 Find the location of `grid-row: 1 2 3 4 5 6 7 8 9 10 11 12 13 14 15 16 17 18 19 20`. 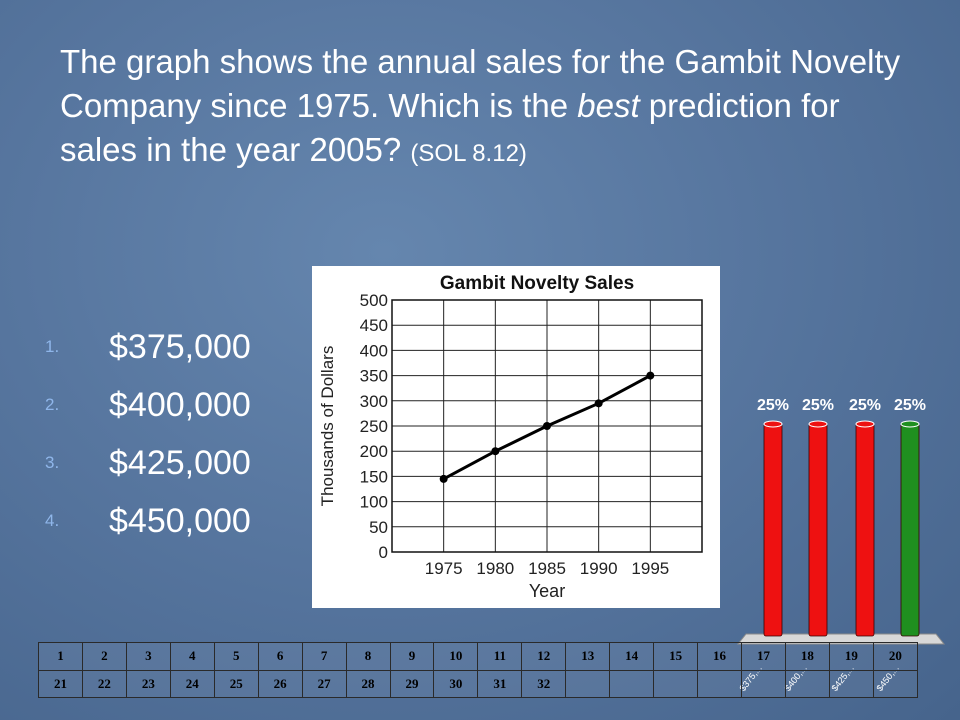

grid-row: 1 2 3 4 5 6 7 8 9 10 11 12 13 14 15 16 17 18 19 20 is located at coordinates (478, 656).